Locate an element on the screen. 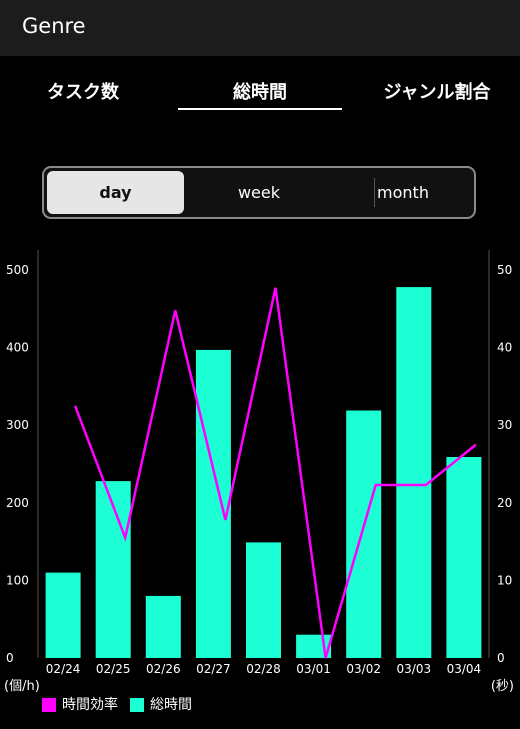  legend-item-line: 時間効率 is located at coordinates (80, 704).